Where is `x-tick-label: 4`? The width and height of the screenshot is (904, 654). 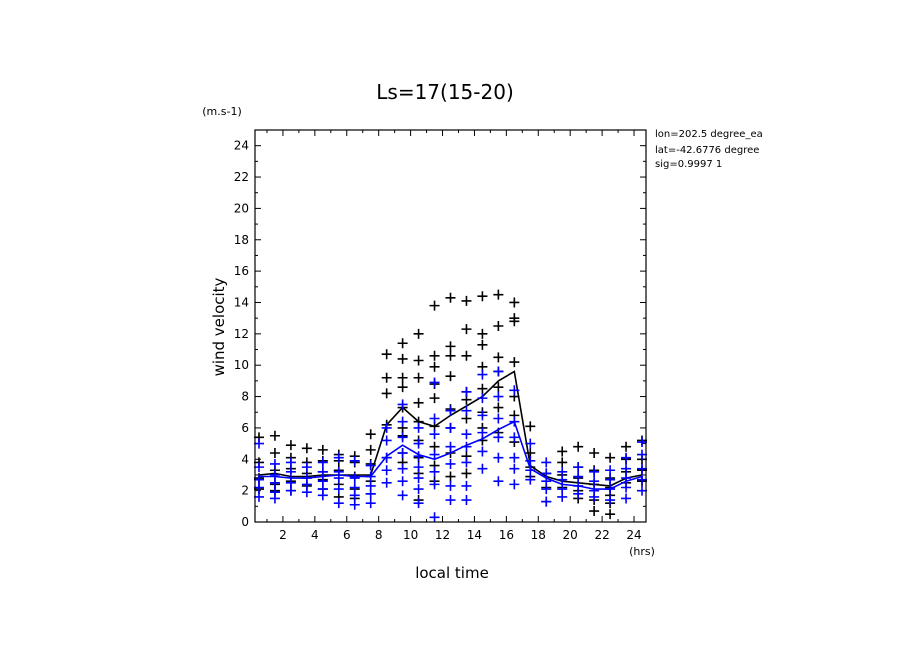 x-tick-label: 4 is located at coordinates (315, 535).